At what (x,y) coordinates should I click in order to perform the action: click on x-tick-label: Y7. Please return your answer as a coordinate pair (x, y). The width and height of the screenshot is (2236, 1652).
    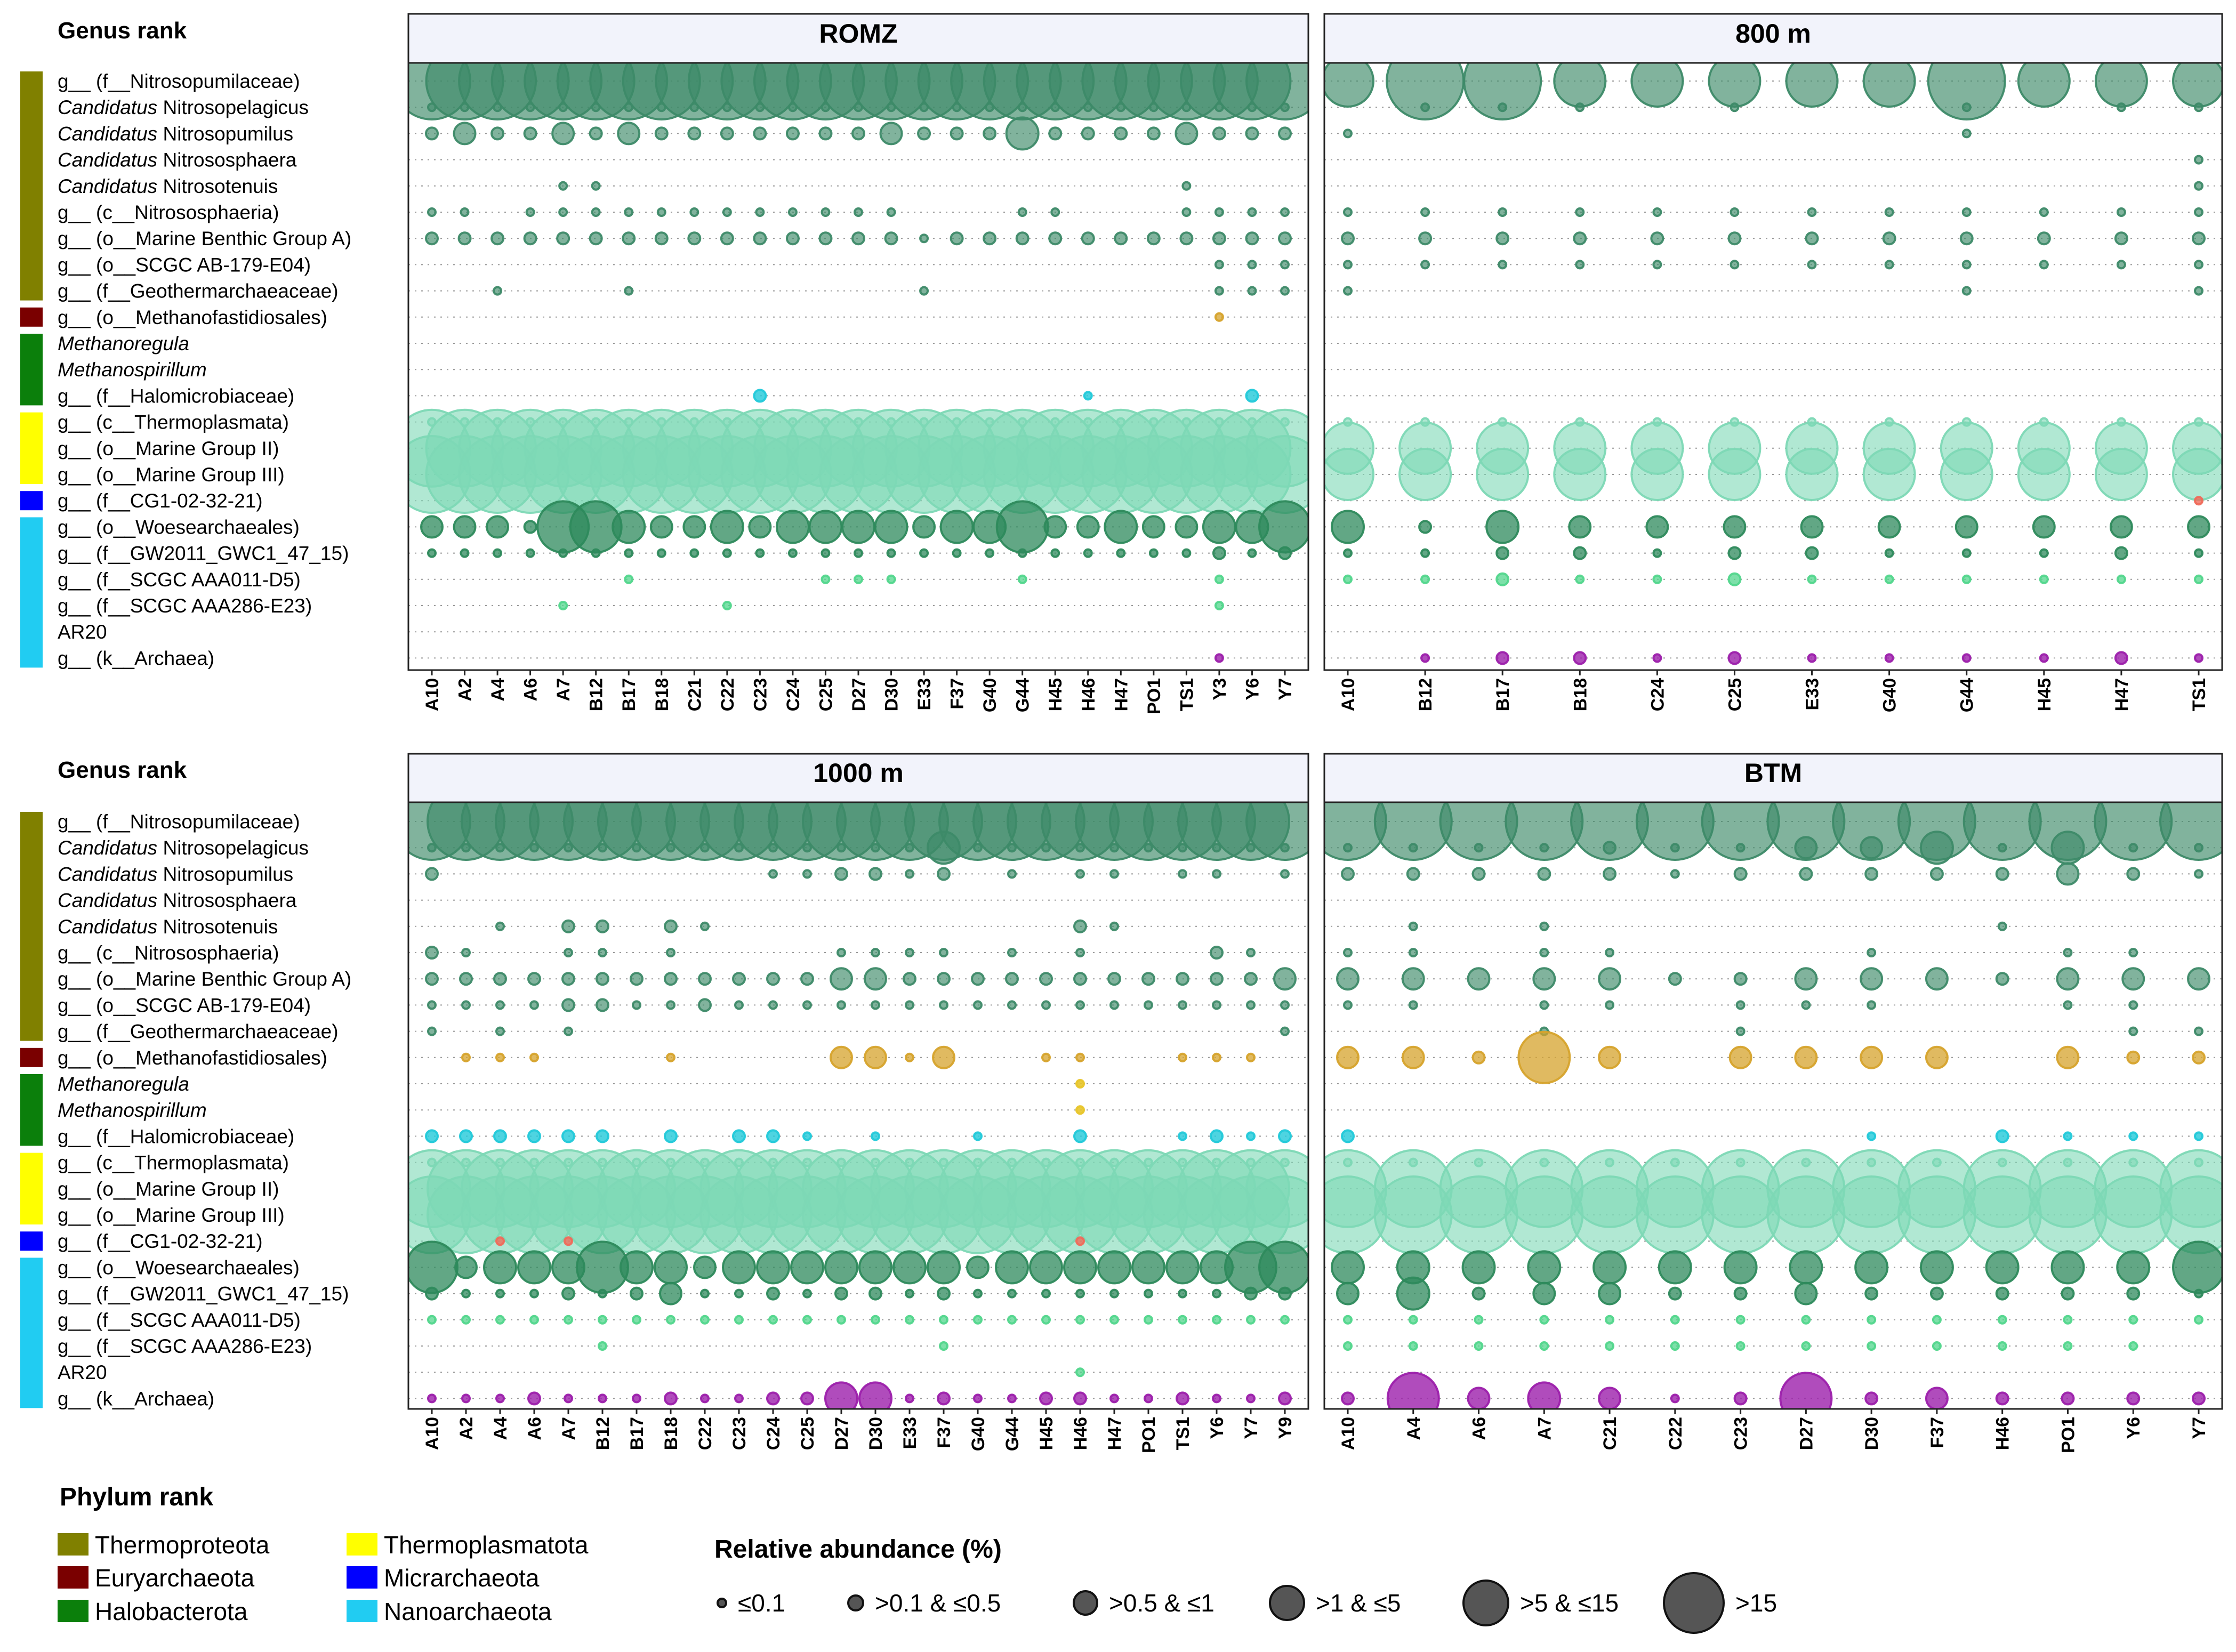
    Looking at the image, I should click on (2199, 1428).